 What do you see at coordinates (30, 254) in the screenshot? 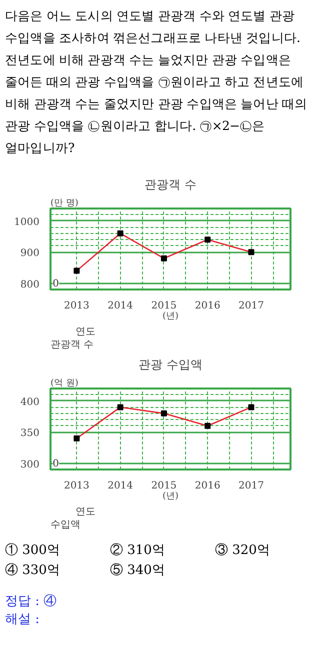
I see `y-tick-label: 900` at bounding box center [30, 254].